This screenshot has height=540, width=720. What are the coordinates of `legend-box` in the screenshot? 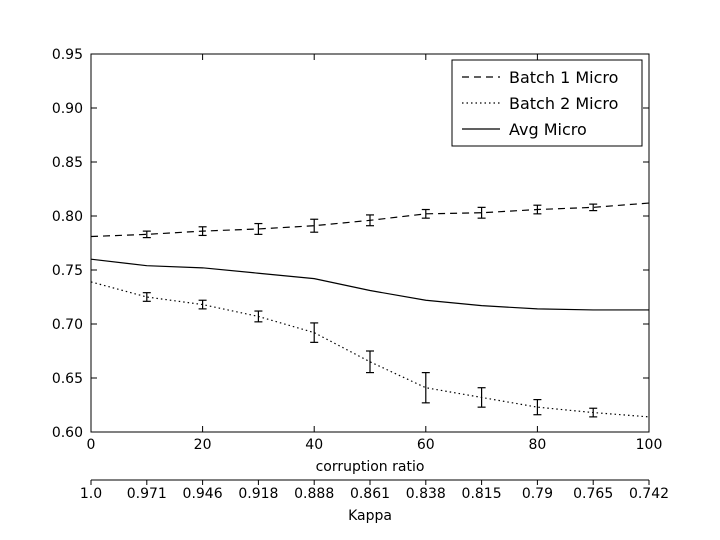 It's located at (547, 103).